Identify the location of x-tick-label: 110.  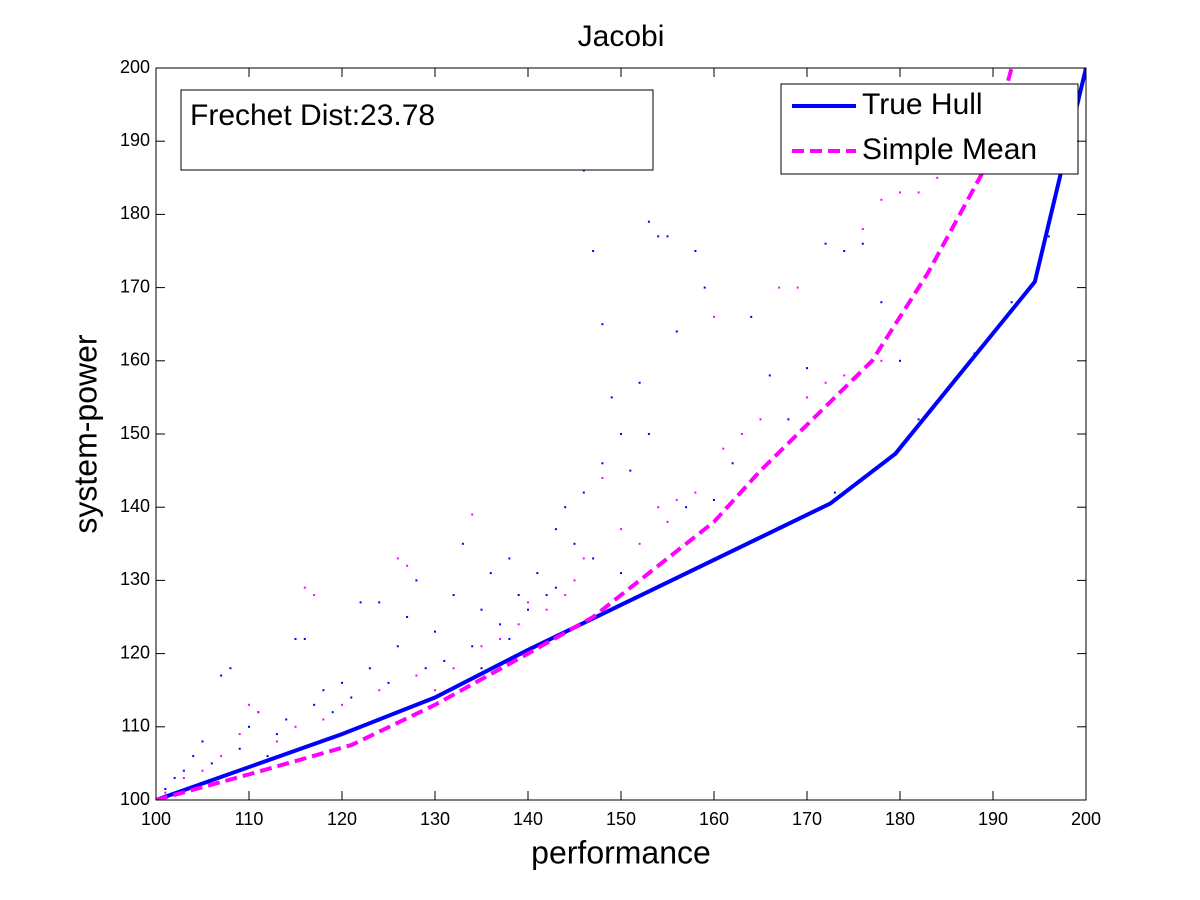
(249, 819).